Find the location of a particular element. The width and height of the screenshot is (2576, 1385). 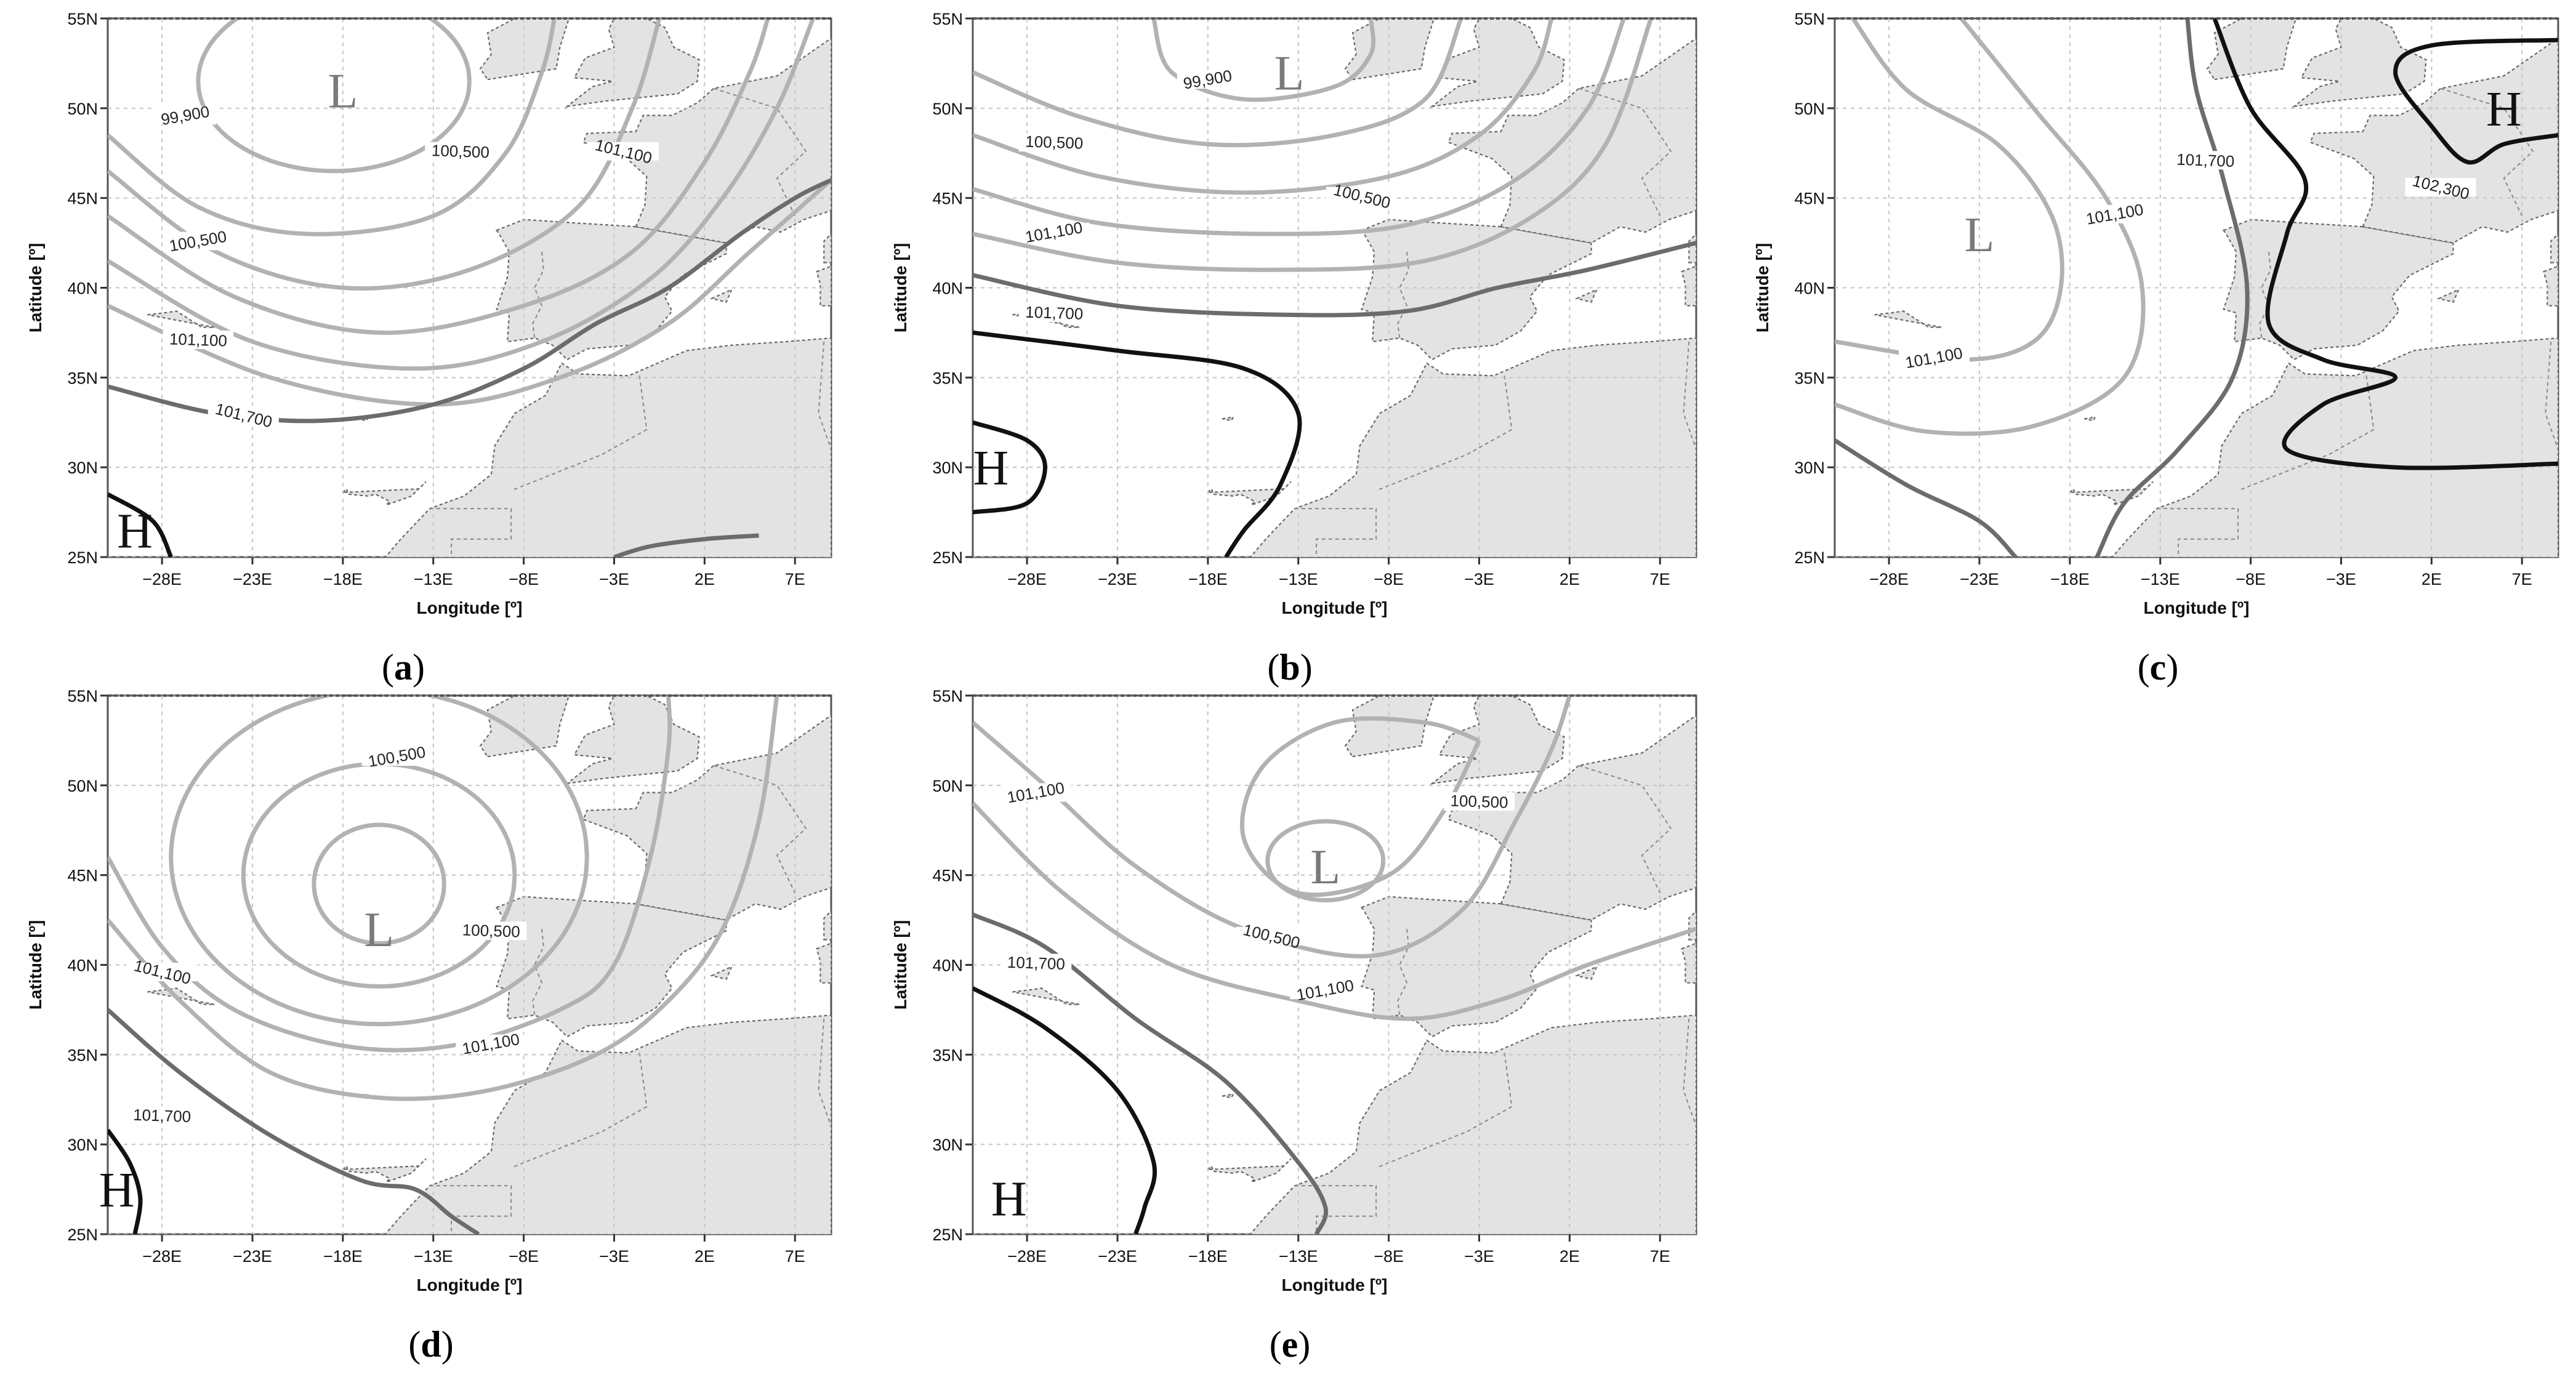

y-tick-label: 30N is located at coordinates (82, 468).